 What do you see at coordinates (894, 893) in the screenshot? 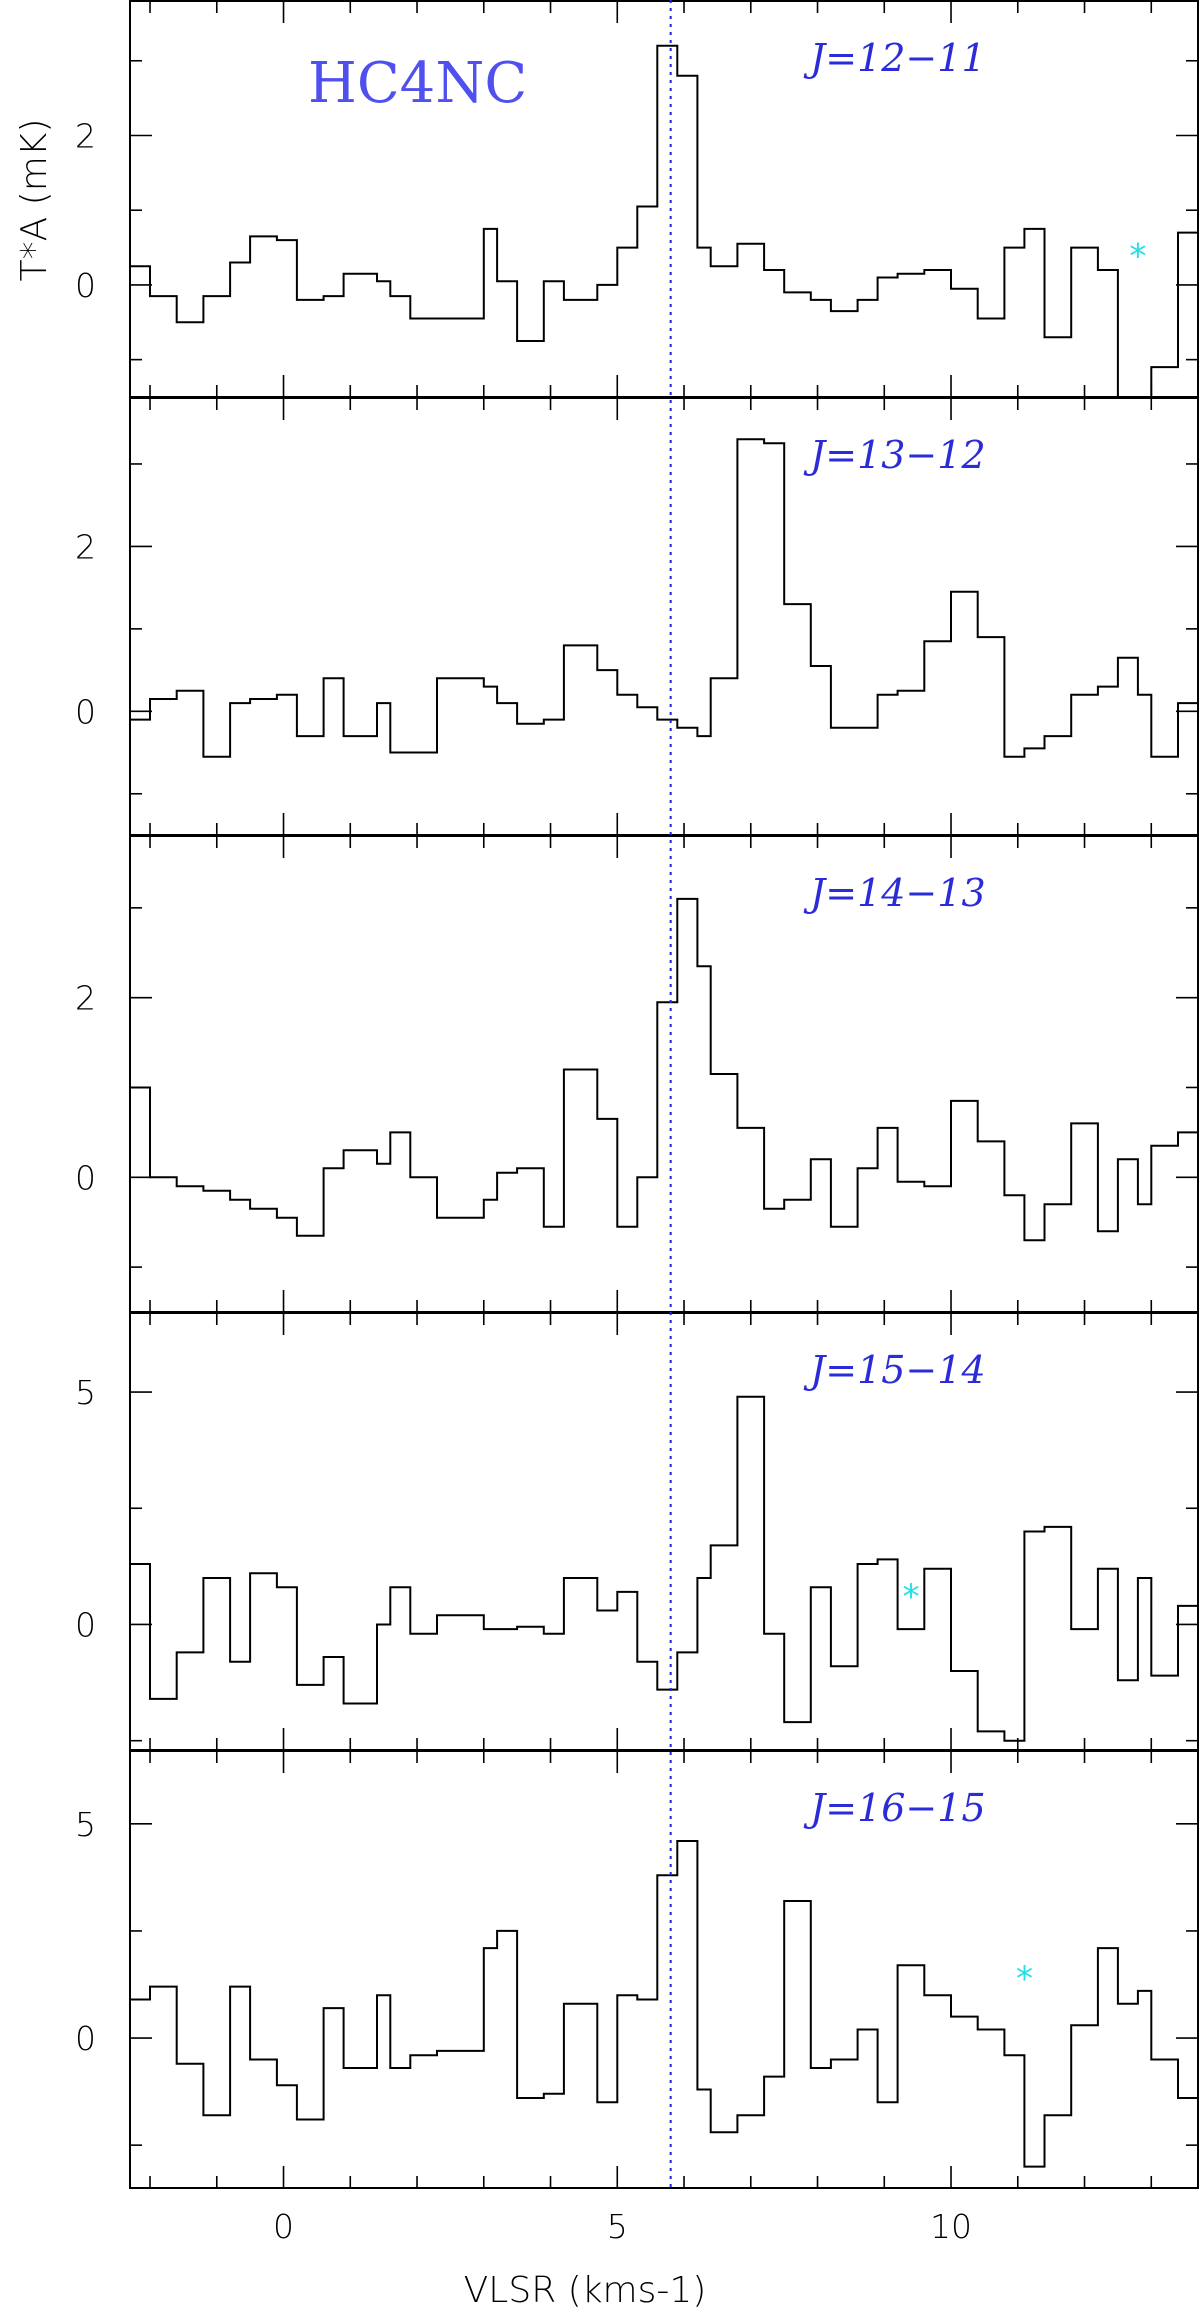
I see `transition-label: J=14−13` at bounding box center [894, 893].